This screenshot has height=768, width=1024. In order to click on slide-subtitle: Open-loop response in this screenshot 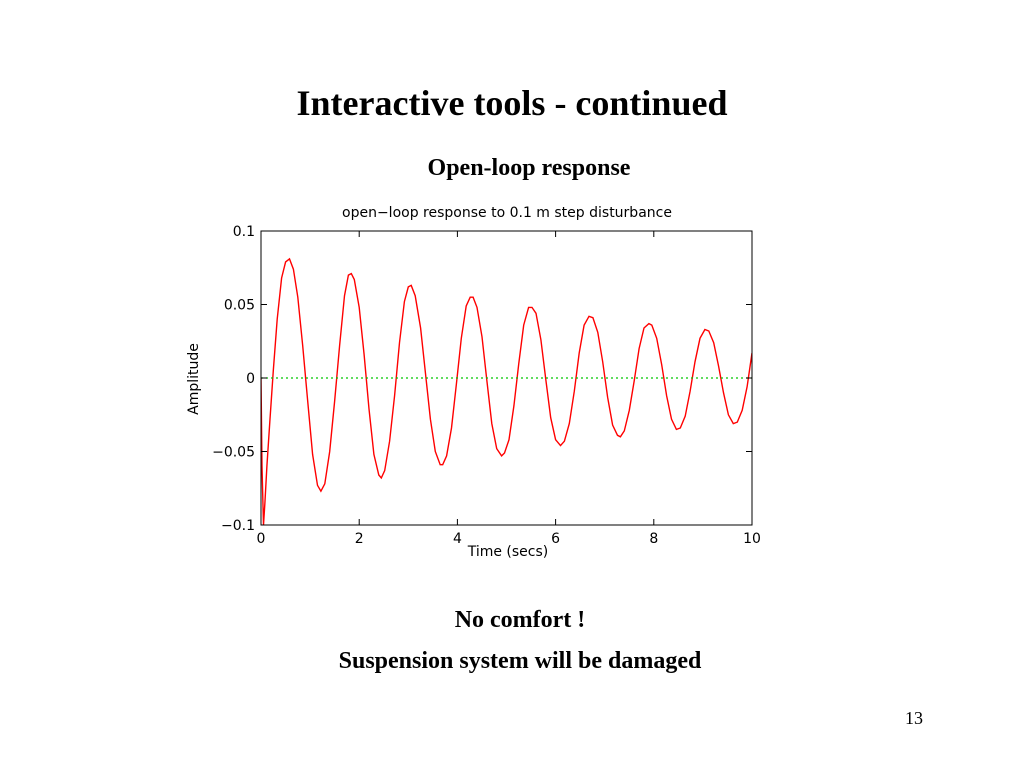, I will do `click(529, 168)`.